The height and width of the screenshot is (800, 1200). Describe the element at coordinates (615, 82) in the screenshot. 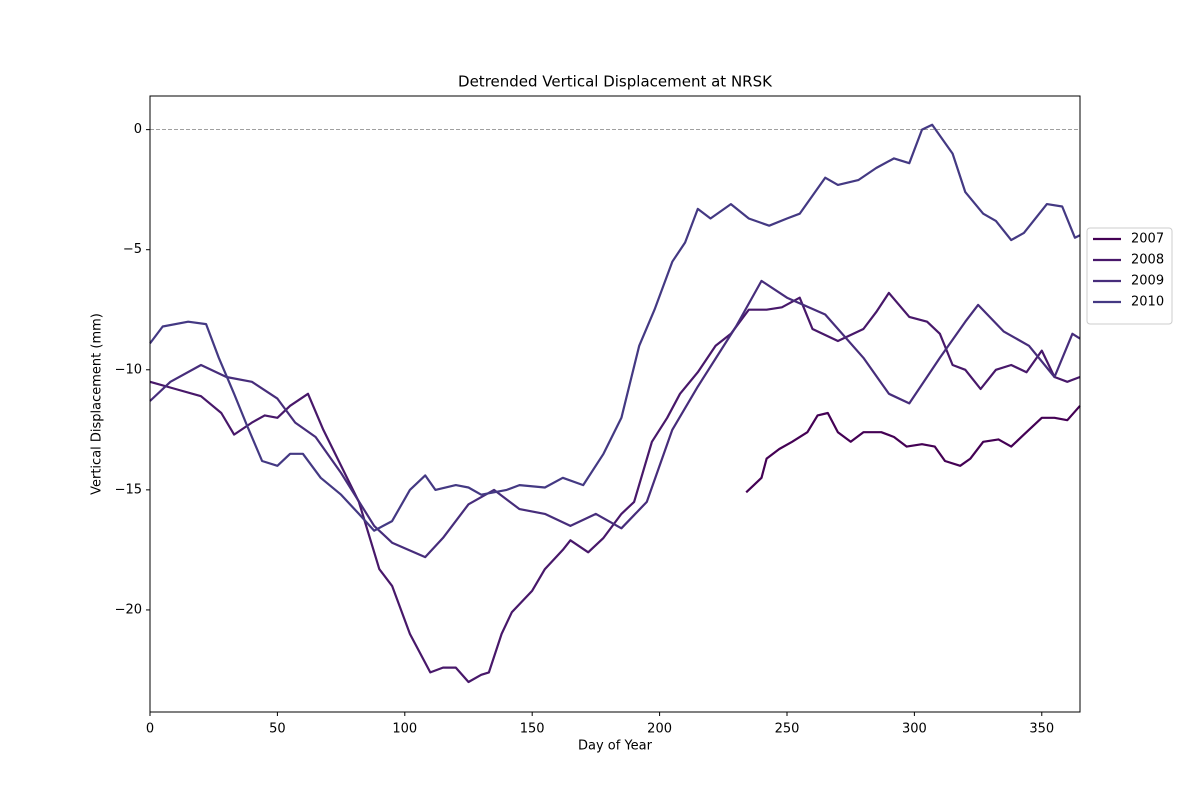

I see `chart-title: Detrended Vertical Displacement at NRSK` at that location.